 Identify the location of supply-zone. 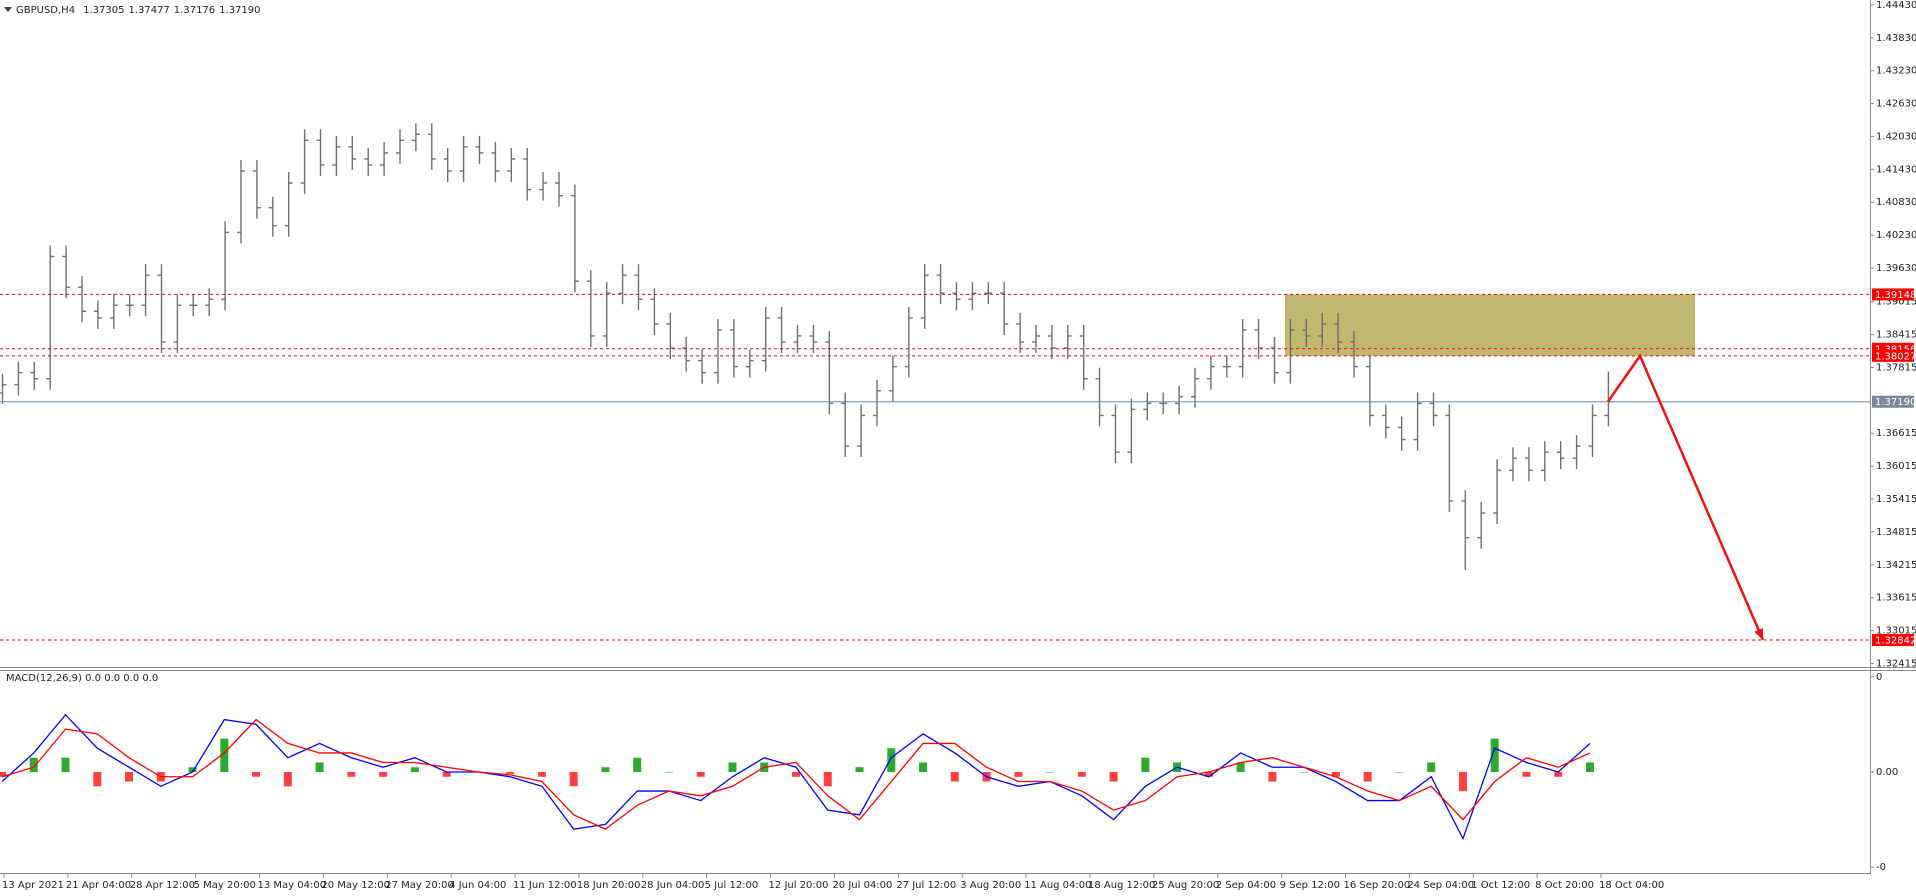
(1490, 325).